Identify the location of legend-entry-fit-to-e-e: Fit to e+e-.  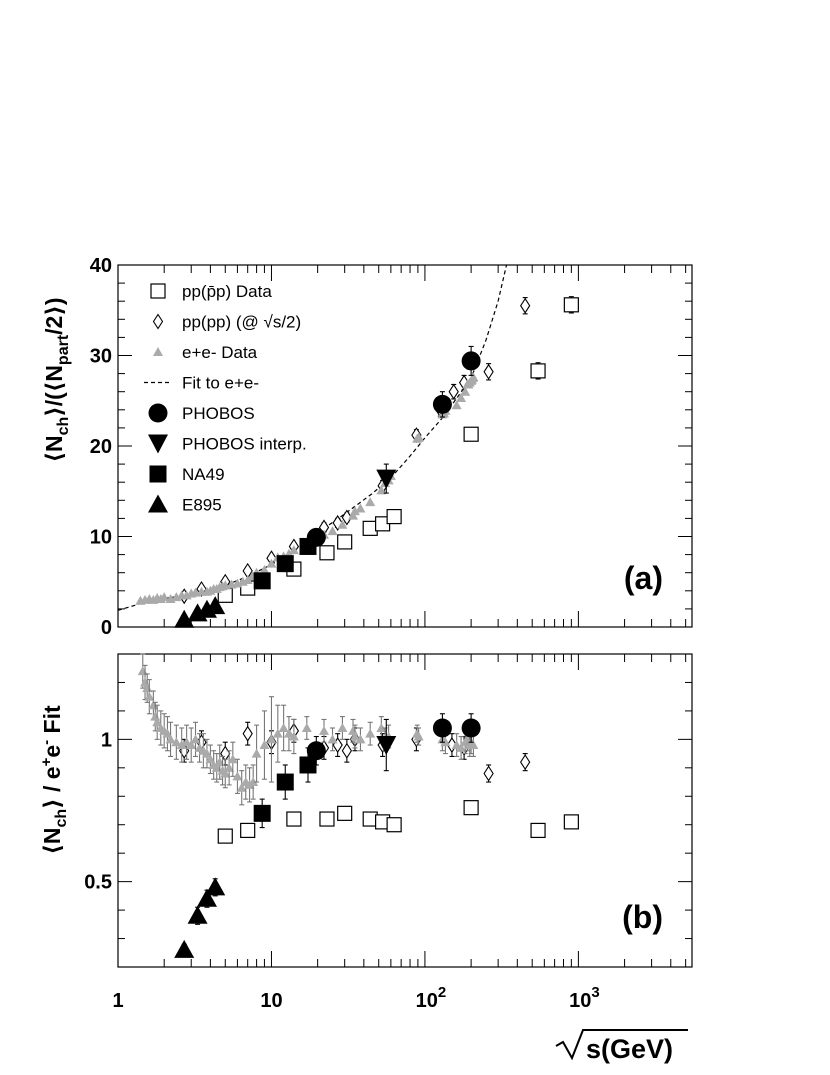
(201, 383).